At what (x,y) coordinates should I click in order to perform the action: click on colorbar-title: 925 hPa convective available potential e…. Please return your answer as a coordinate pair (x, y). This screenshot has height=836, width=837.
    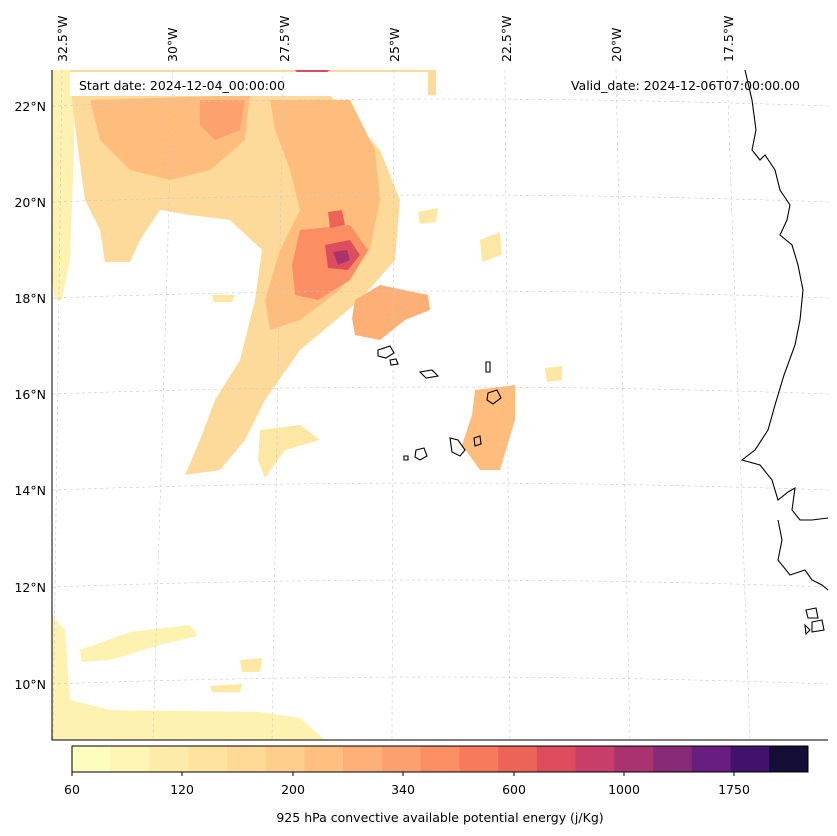
    Looking at the image, I should click on (439, 817).